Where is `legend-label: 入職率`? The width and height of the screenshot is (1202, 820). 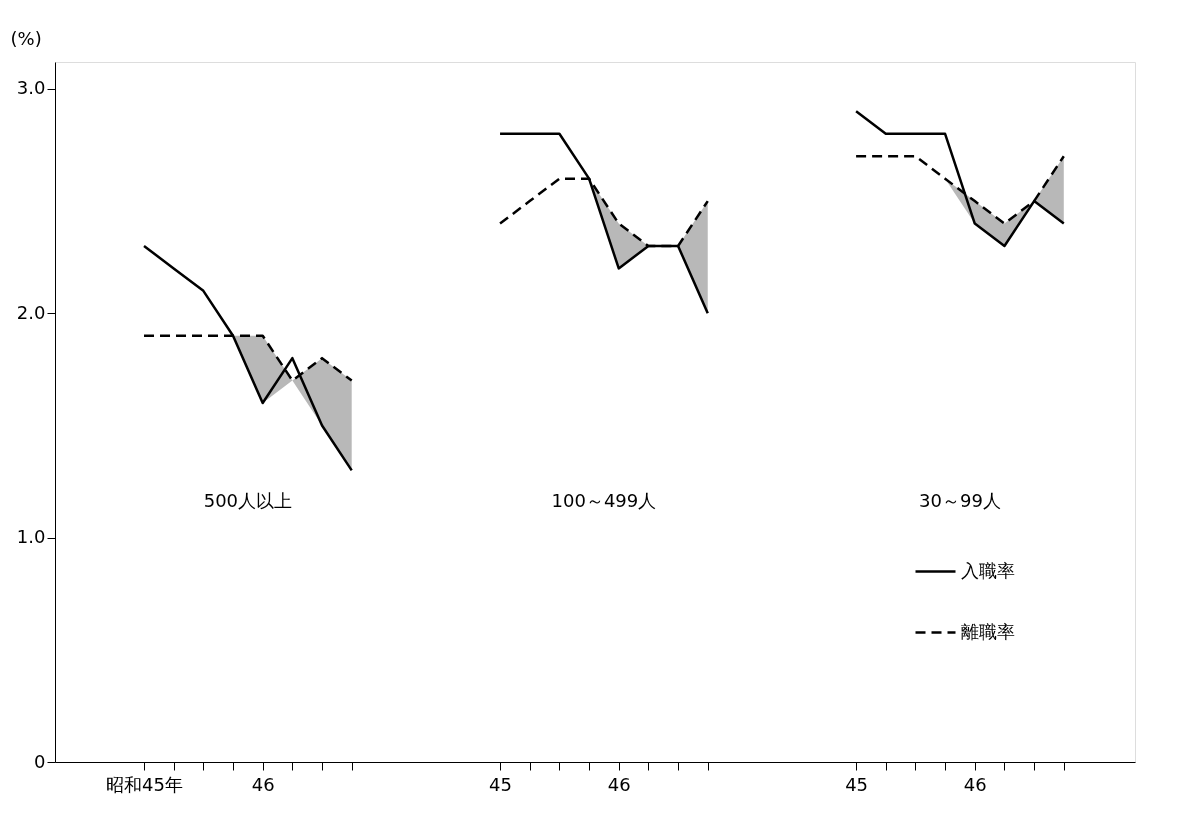 legend-label: 入職率 is located at coordinates (988, 570).